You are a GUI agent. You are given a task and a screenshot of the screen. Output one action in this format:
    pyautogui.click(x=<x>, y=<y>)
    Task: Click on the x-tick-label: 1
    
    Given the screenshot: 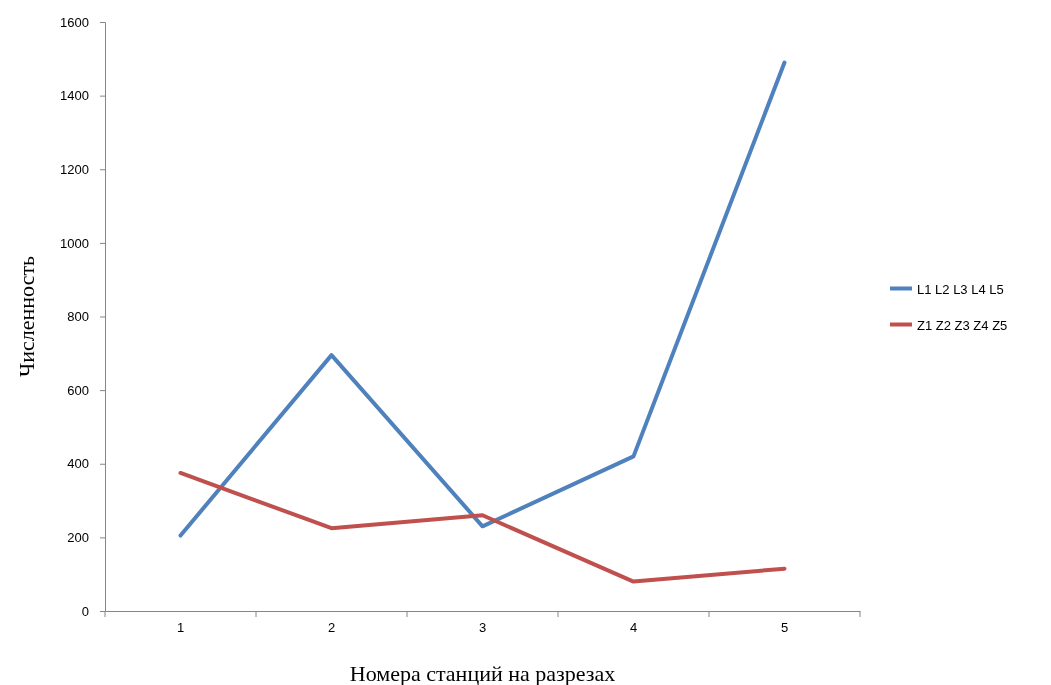 What is the action you would take?
    pyautogui.click(x=180, y=627)
    